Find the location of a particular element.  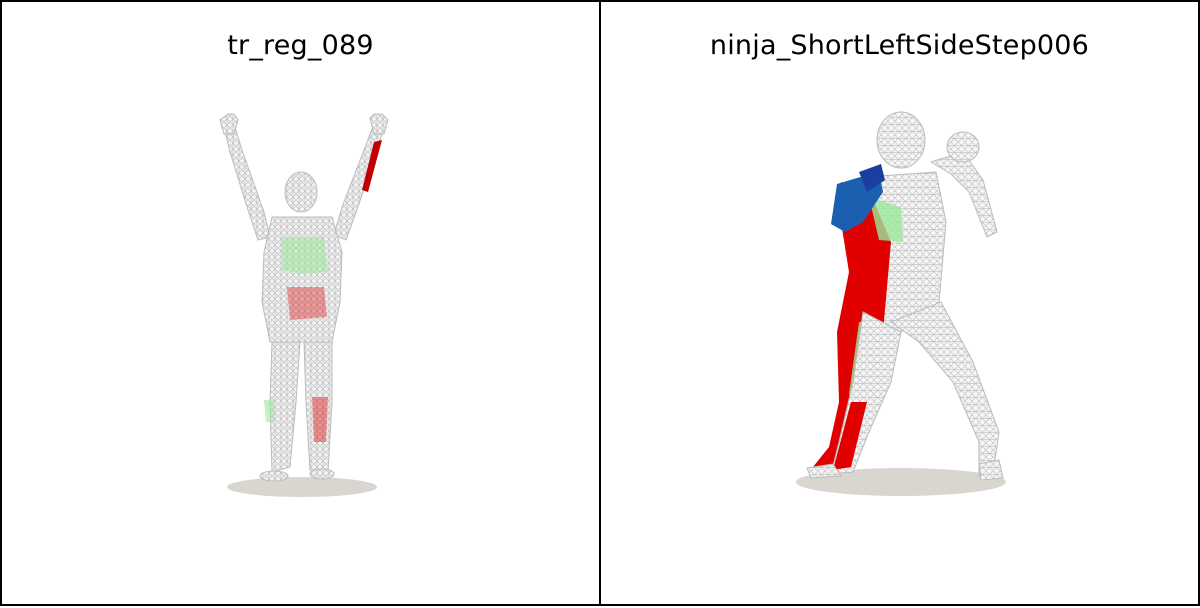

viewport-title: ninja_ShortLeftSideStep006 is located at coordinates (899, 45).